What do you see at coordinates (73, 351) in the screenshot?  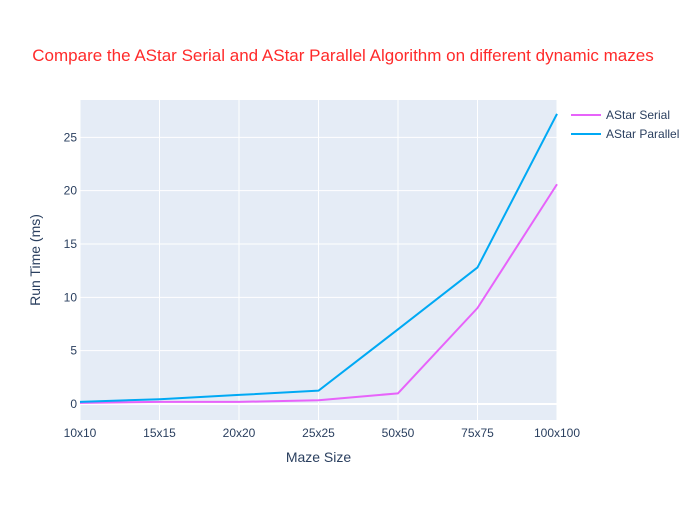 I see `y-tick-label: 5` at bounding box center [73, 351].